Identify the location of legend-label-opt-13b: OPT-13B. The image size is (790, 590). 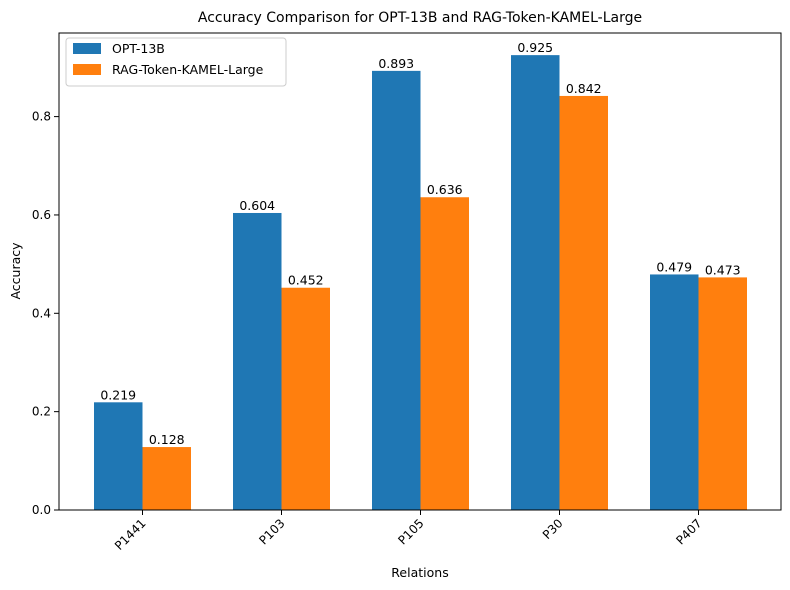
(138, 48).